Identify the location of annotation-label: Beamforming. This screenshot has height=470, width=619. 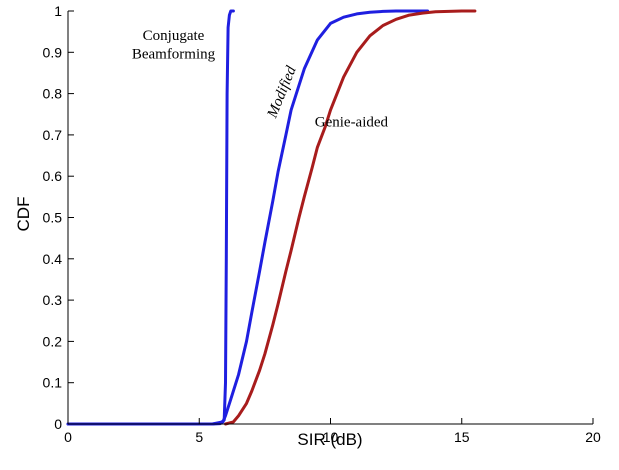
(174, 54).